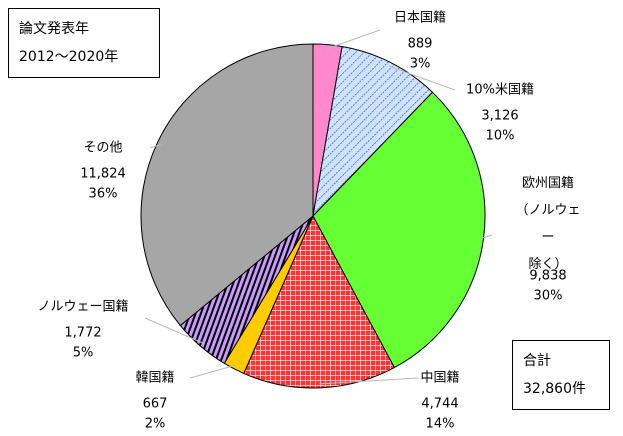 This screenshot has height=436, width=623. I want to click on value-label: 1,772, so click(83, 333).